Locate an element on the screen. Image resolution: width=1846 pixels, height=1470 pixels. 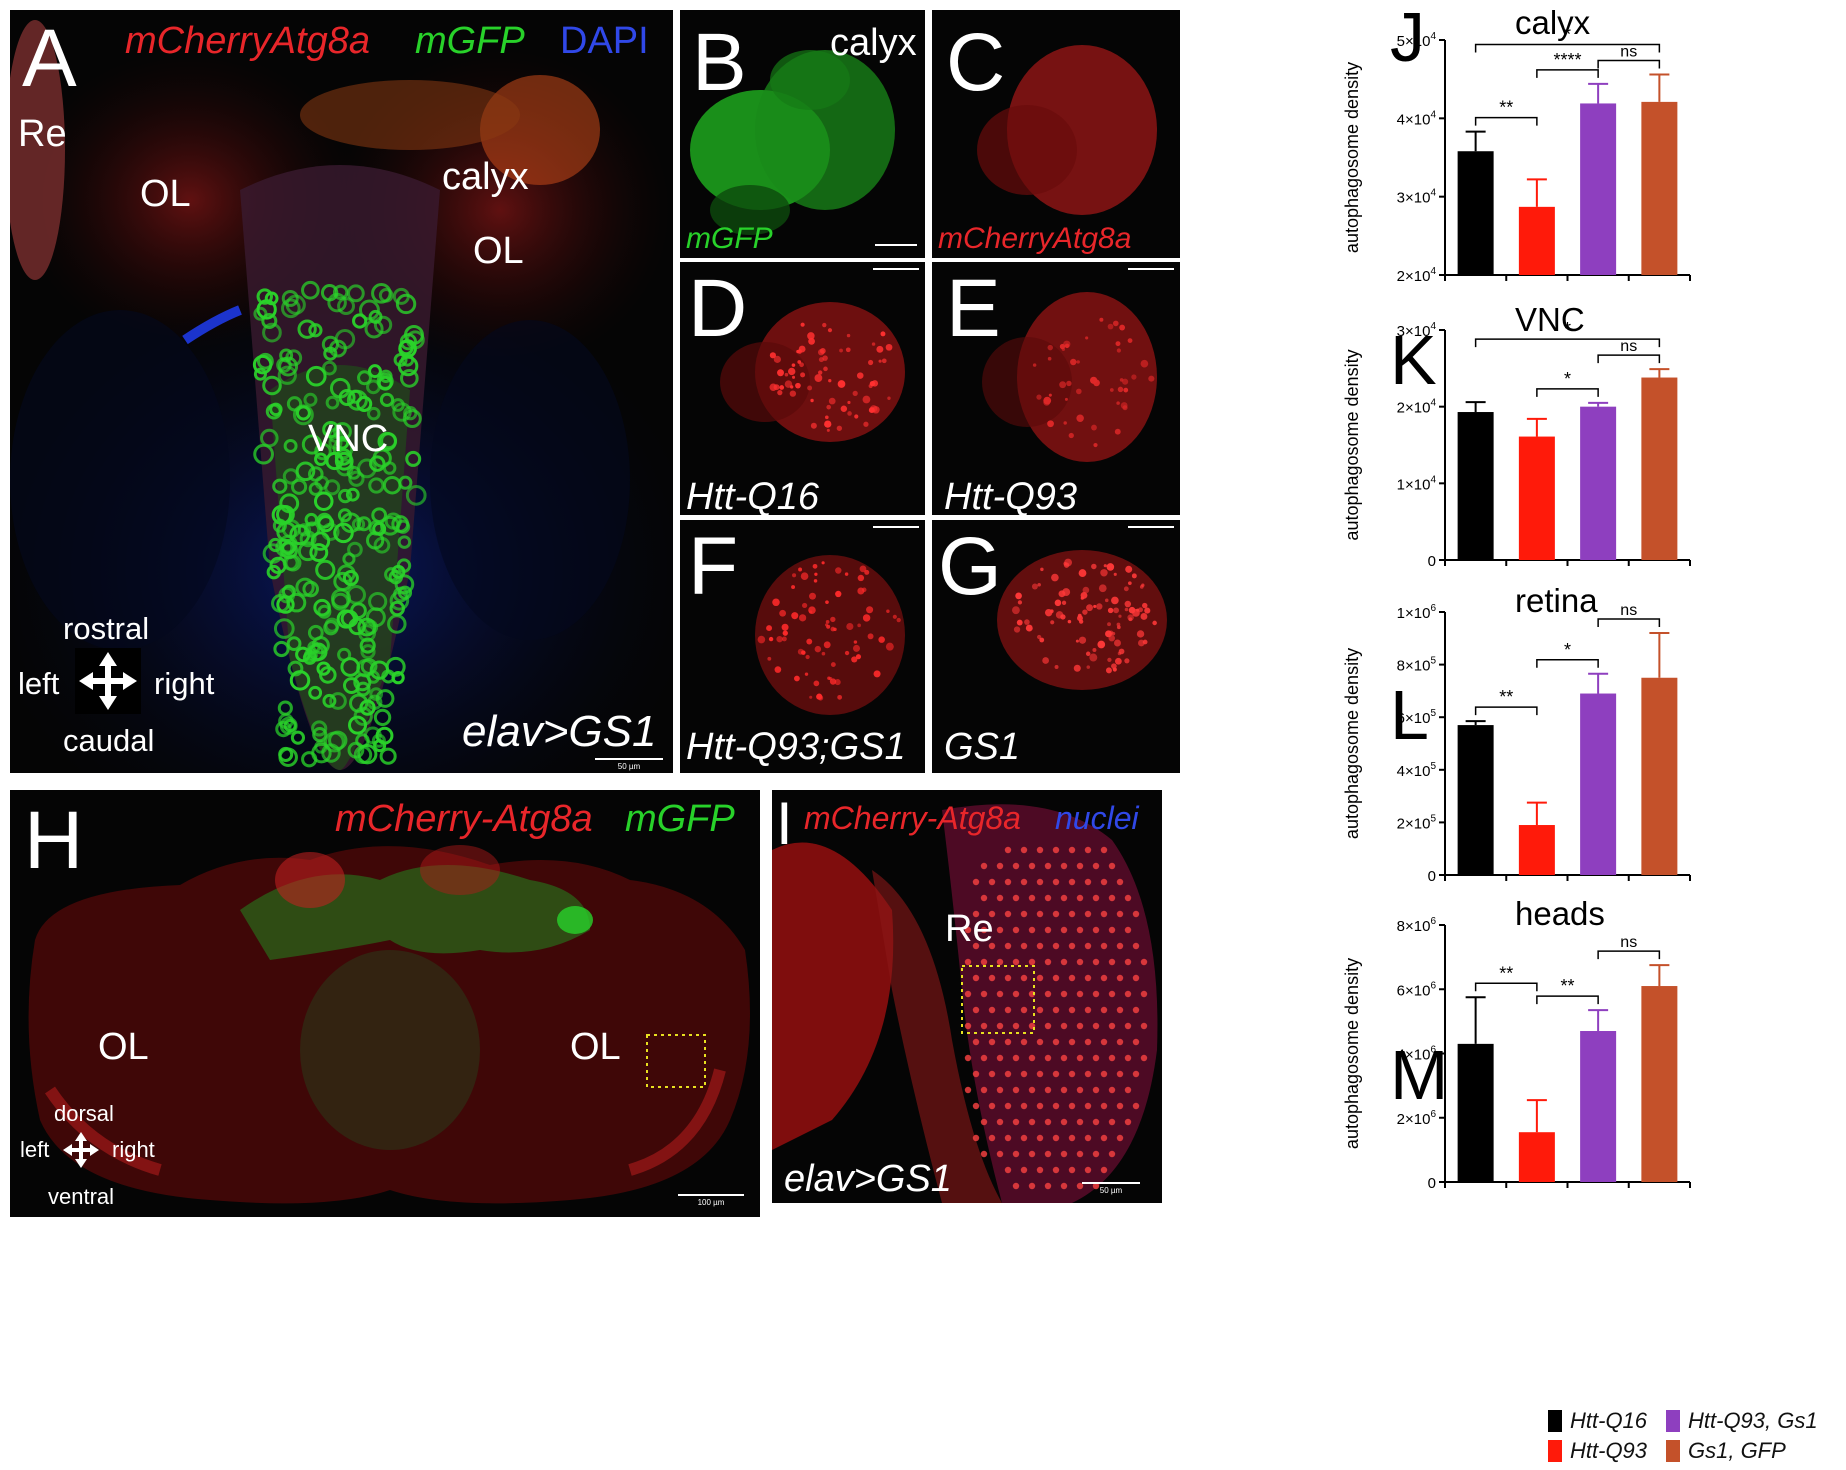
y-tick-label: 6×10⁵ is located at coordinates (1417, 717).